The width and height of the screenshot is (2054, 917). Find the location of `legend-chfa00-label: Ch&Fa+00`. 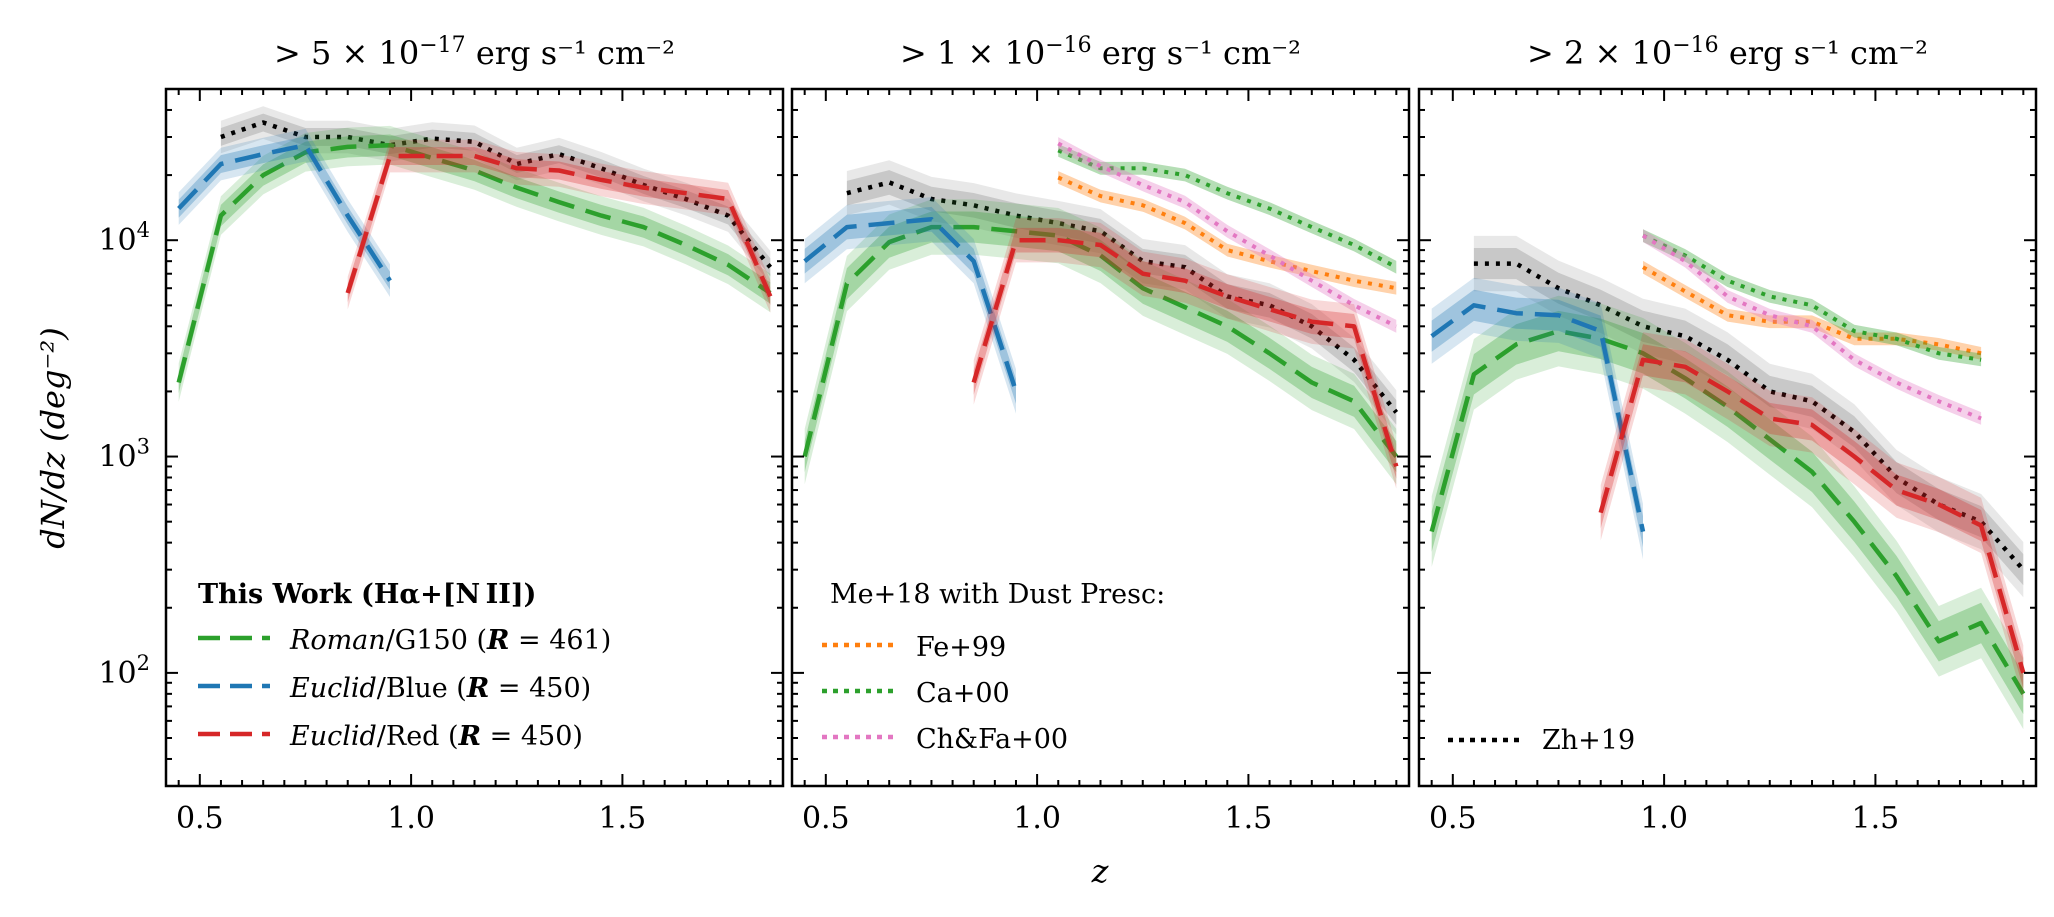

legend-chfa00-label: Ch&Fa+00 is located at coordinates (992, 739).